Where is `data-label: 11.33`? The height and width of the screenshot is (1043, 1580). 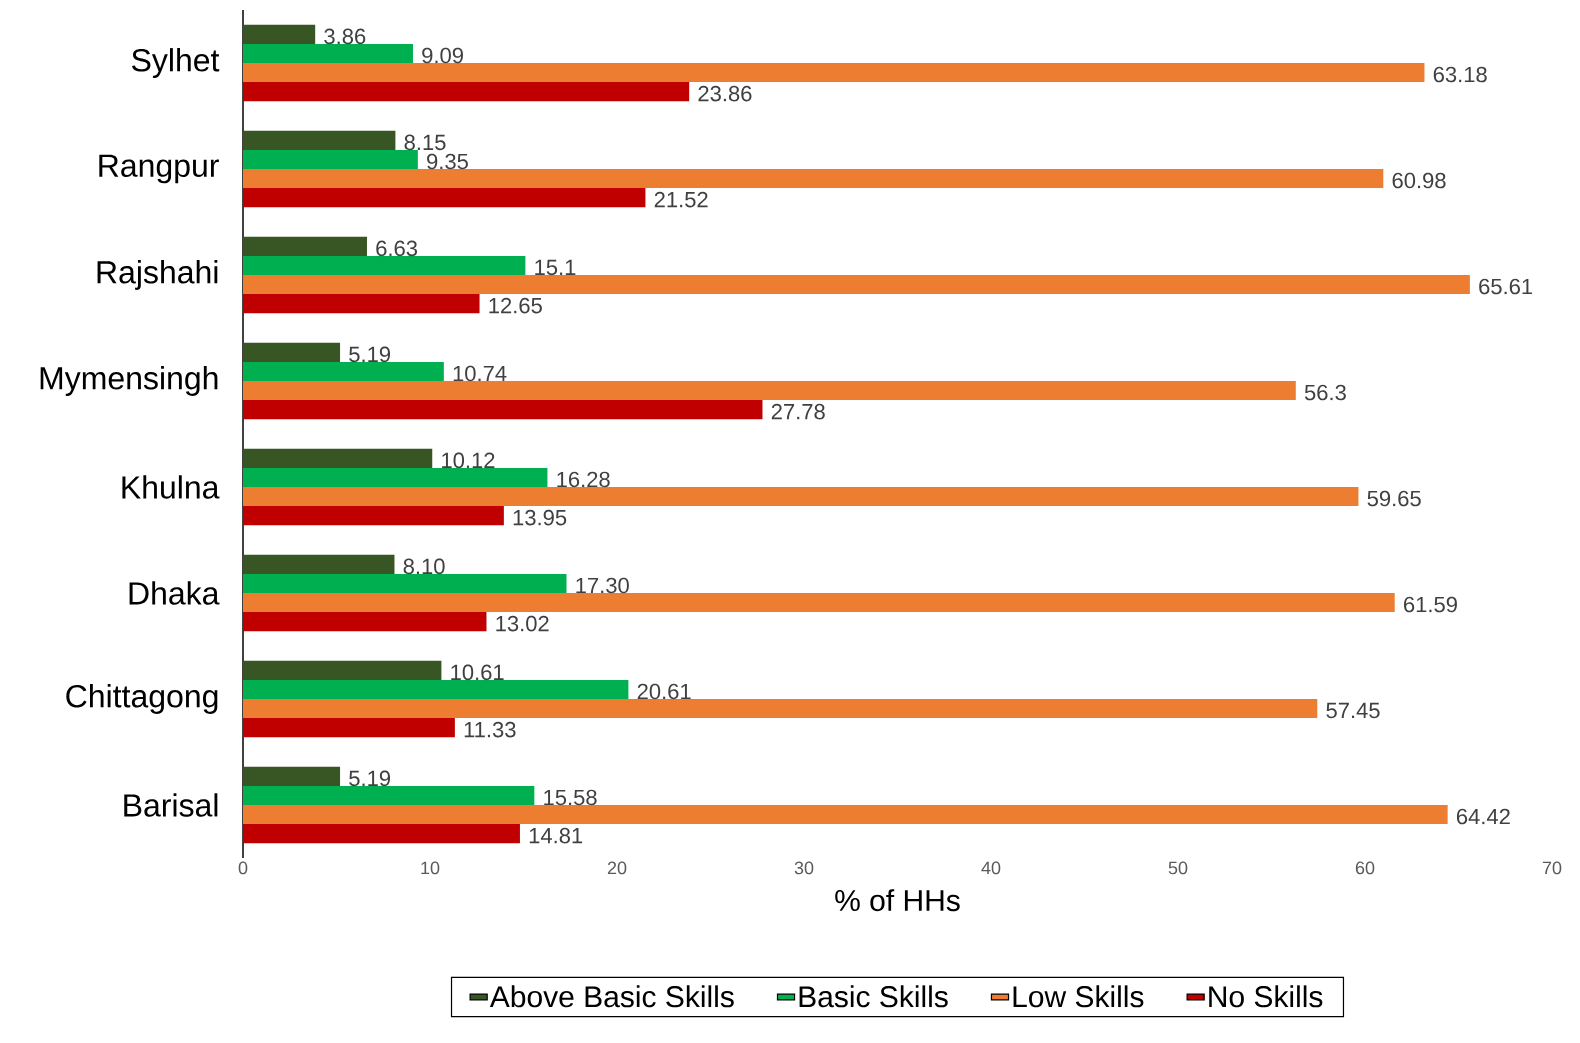 data-label: 11.33 is located at coordinates (490, 729).